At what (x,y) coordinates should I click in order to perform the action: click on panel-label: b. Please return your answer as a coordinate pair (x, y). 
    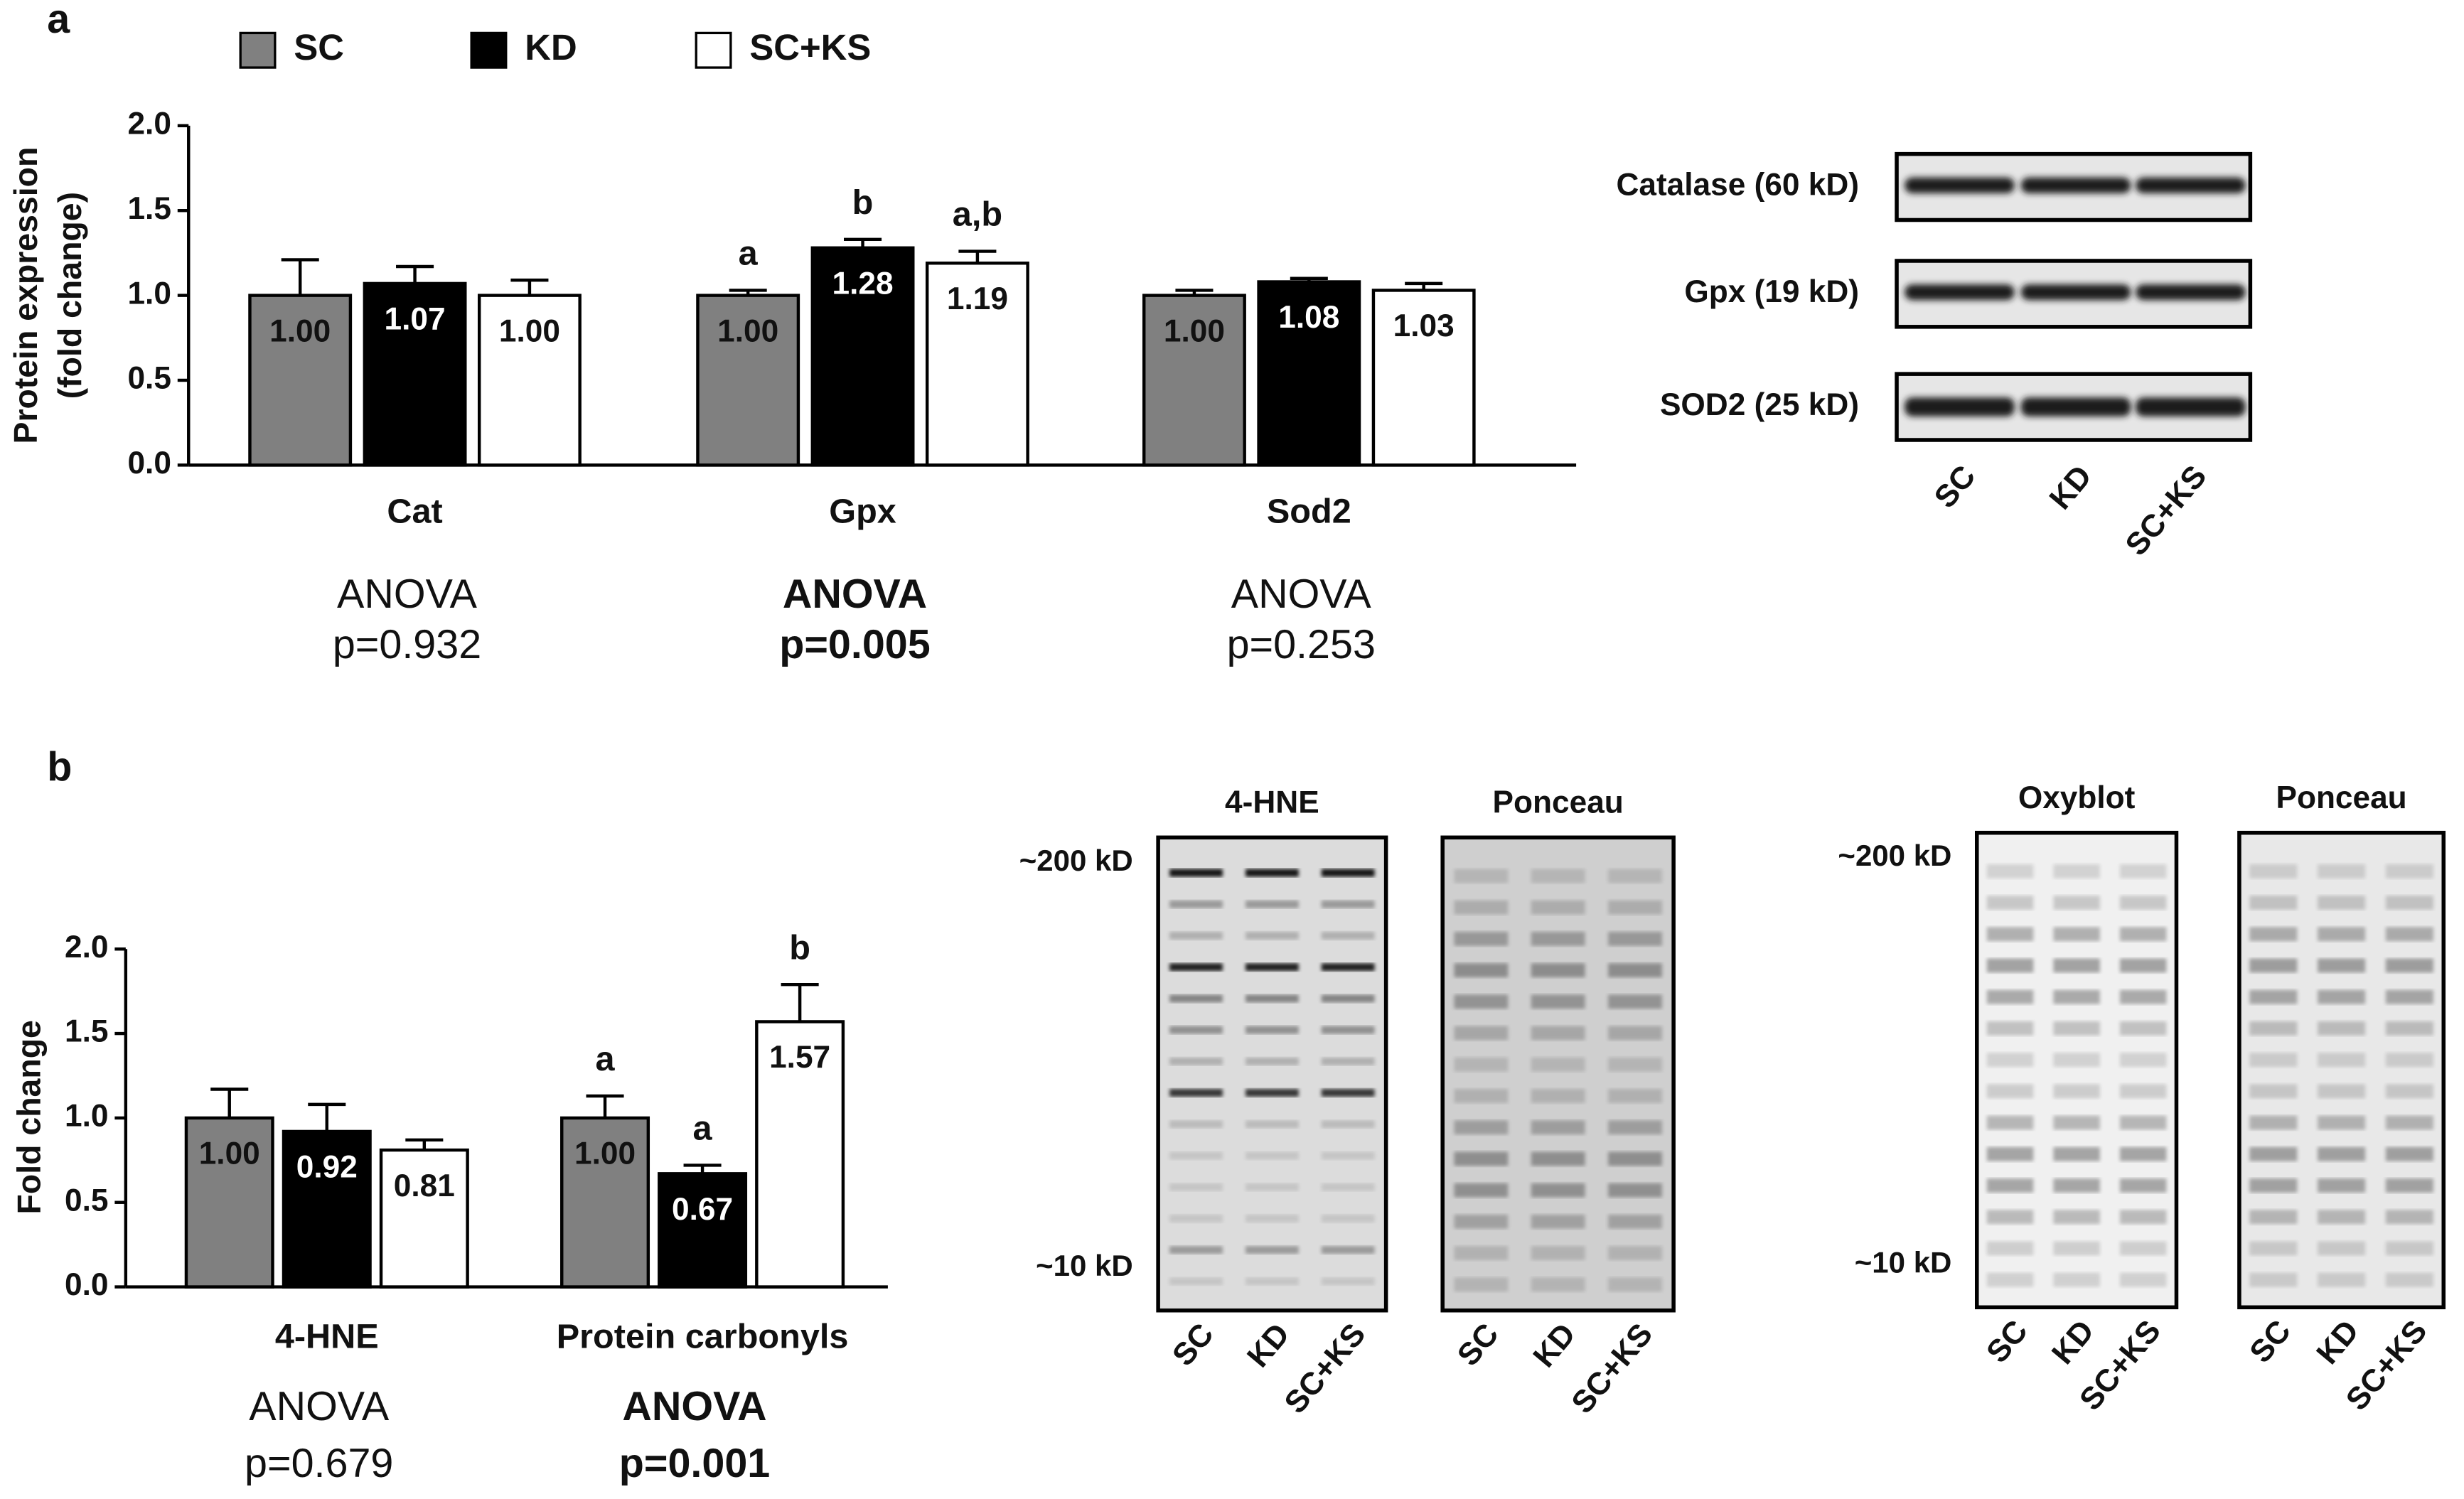
    Looking at the image, I should click on (59, 767).